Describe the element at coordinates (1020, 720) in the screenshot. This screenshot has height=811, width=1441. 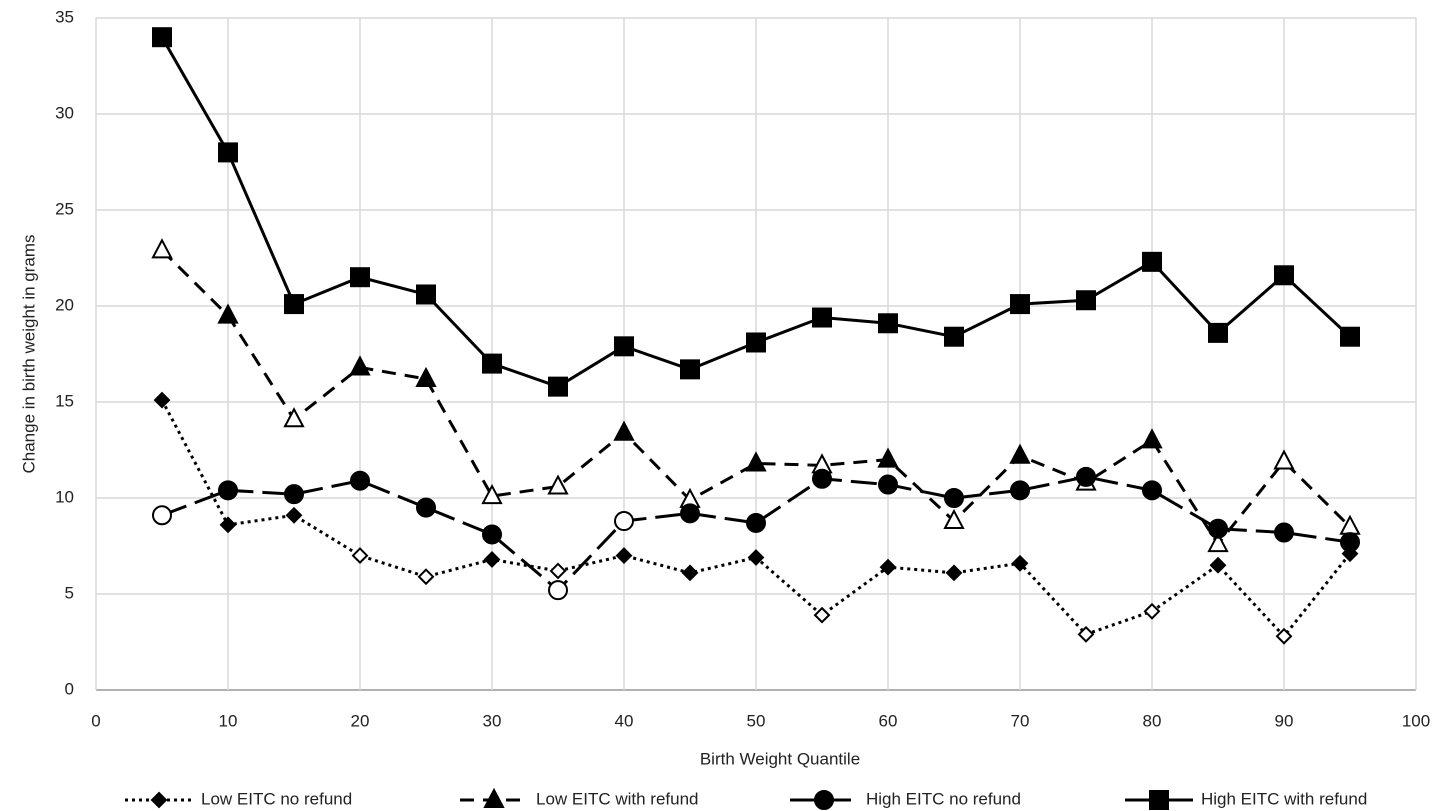
I see `x-tick-label: 70` at that location.